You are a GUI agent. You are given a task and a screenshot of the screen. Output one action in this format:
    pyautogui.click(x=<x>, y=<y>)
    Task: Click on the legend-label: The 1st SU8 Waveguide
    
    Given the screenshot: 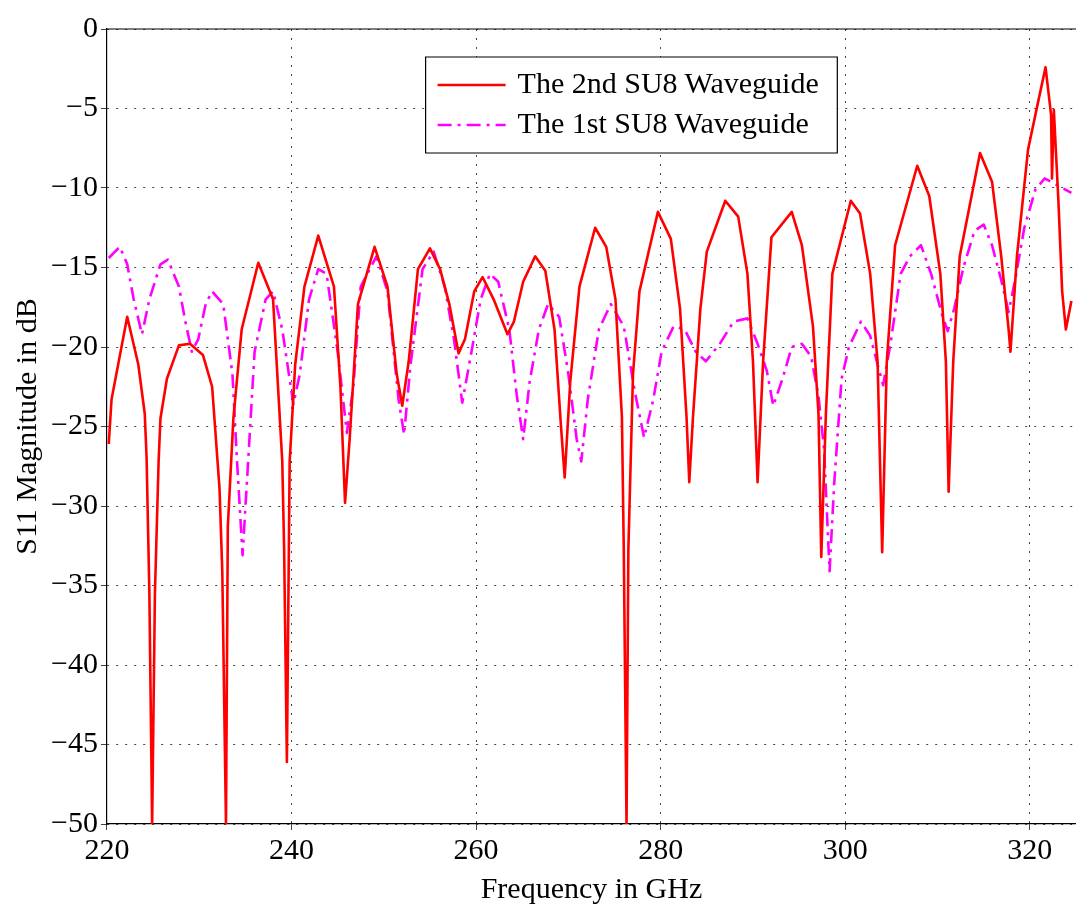 What is the action you would take?
    pyautogui.click(x=663, y=122)
    